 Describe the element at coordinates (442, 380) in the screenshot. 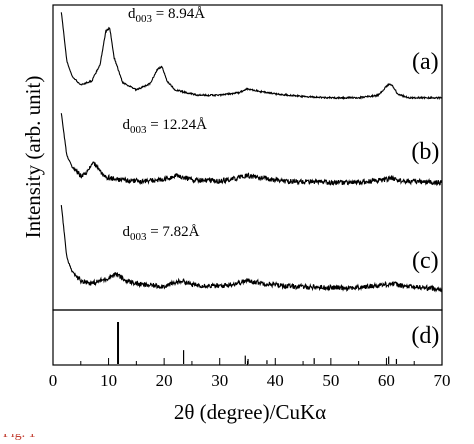

I see `x-tick-label: 70` at that location.